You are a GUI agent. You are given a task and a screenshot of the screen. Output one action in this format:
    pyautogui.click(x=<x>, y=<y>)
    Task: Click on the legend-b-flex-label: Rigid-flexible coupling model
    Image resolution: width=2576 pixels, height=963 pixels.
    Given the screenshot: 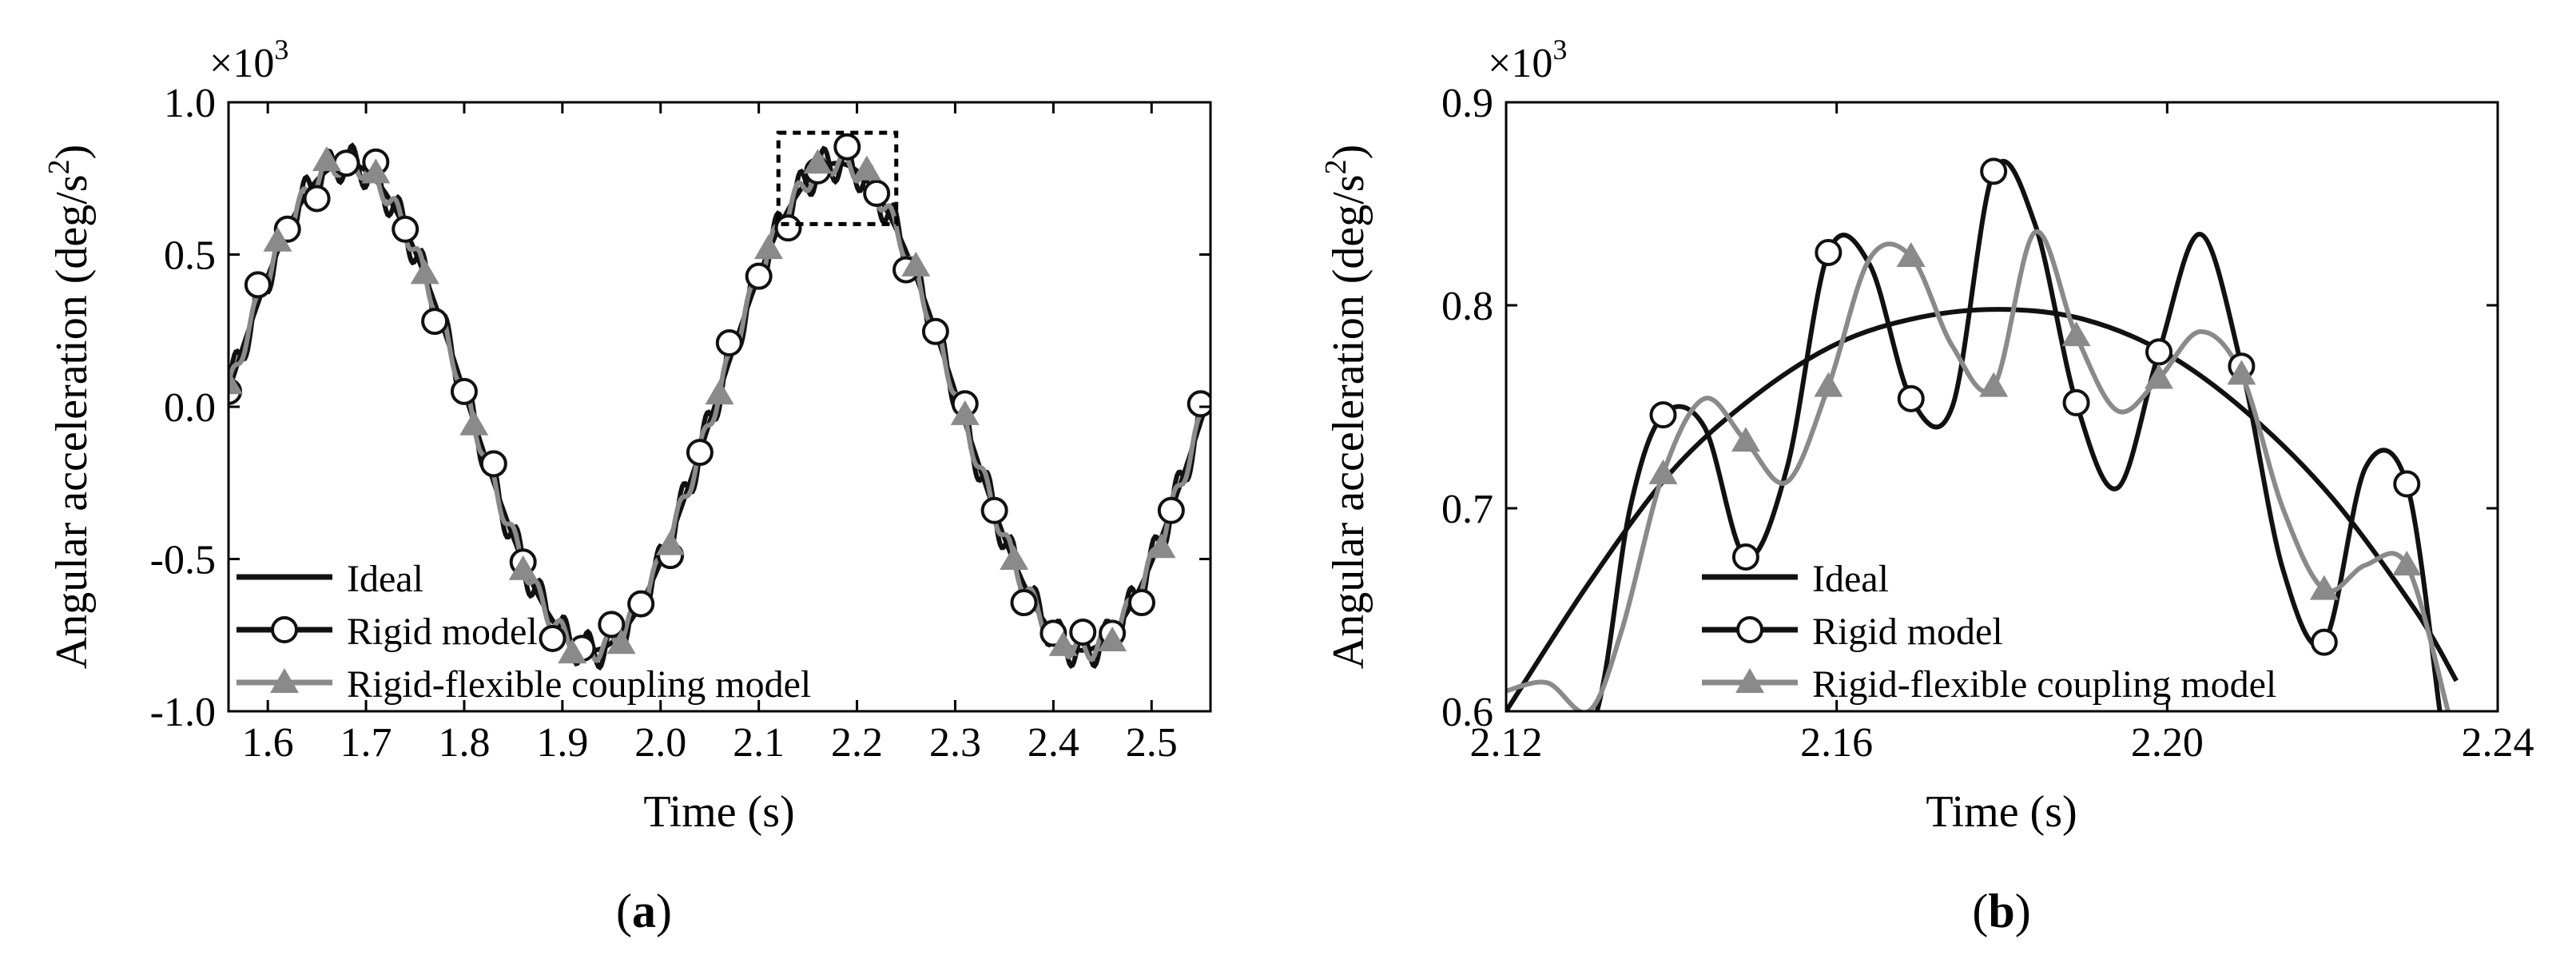 What is the action you would take?
    pyautogui.click(x=2044, y=684)
    